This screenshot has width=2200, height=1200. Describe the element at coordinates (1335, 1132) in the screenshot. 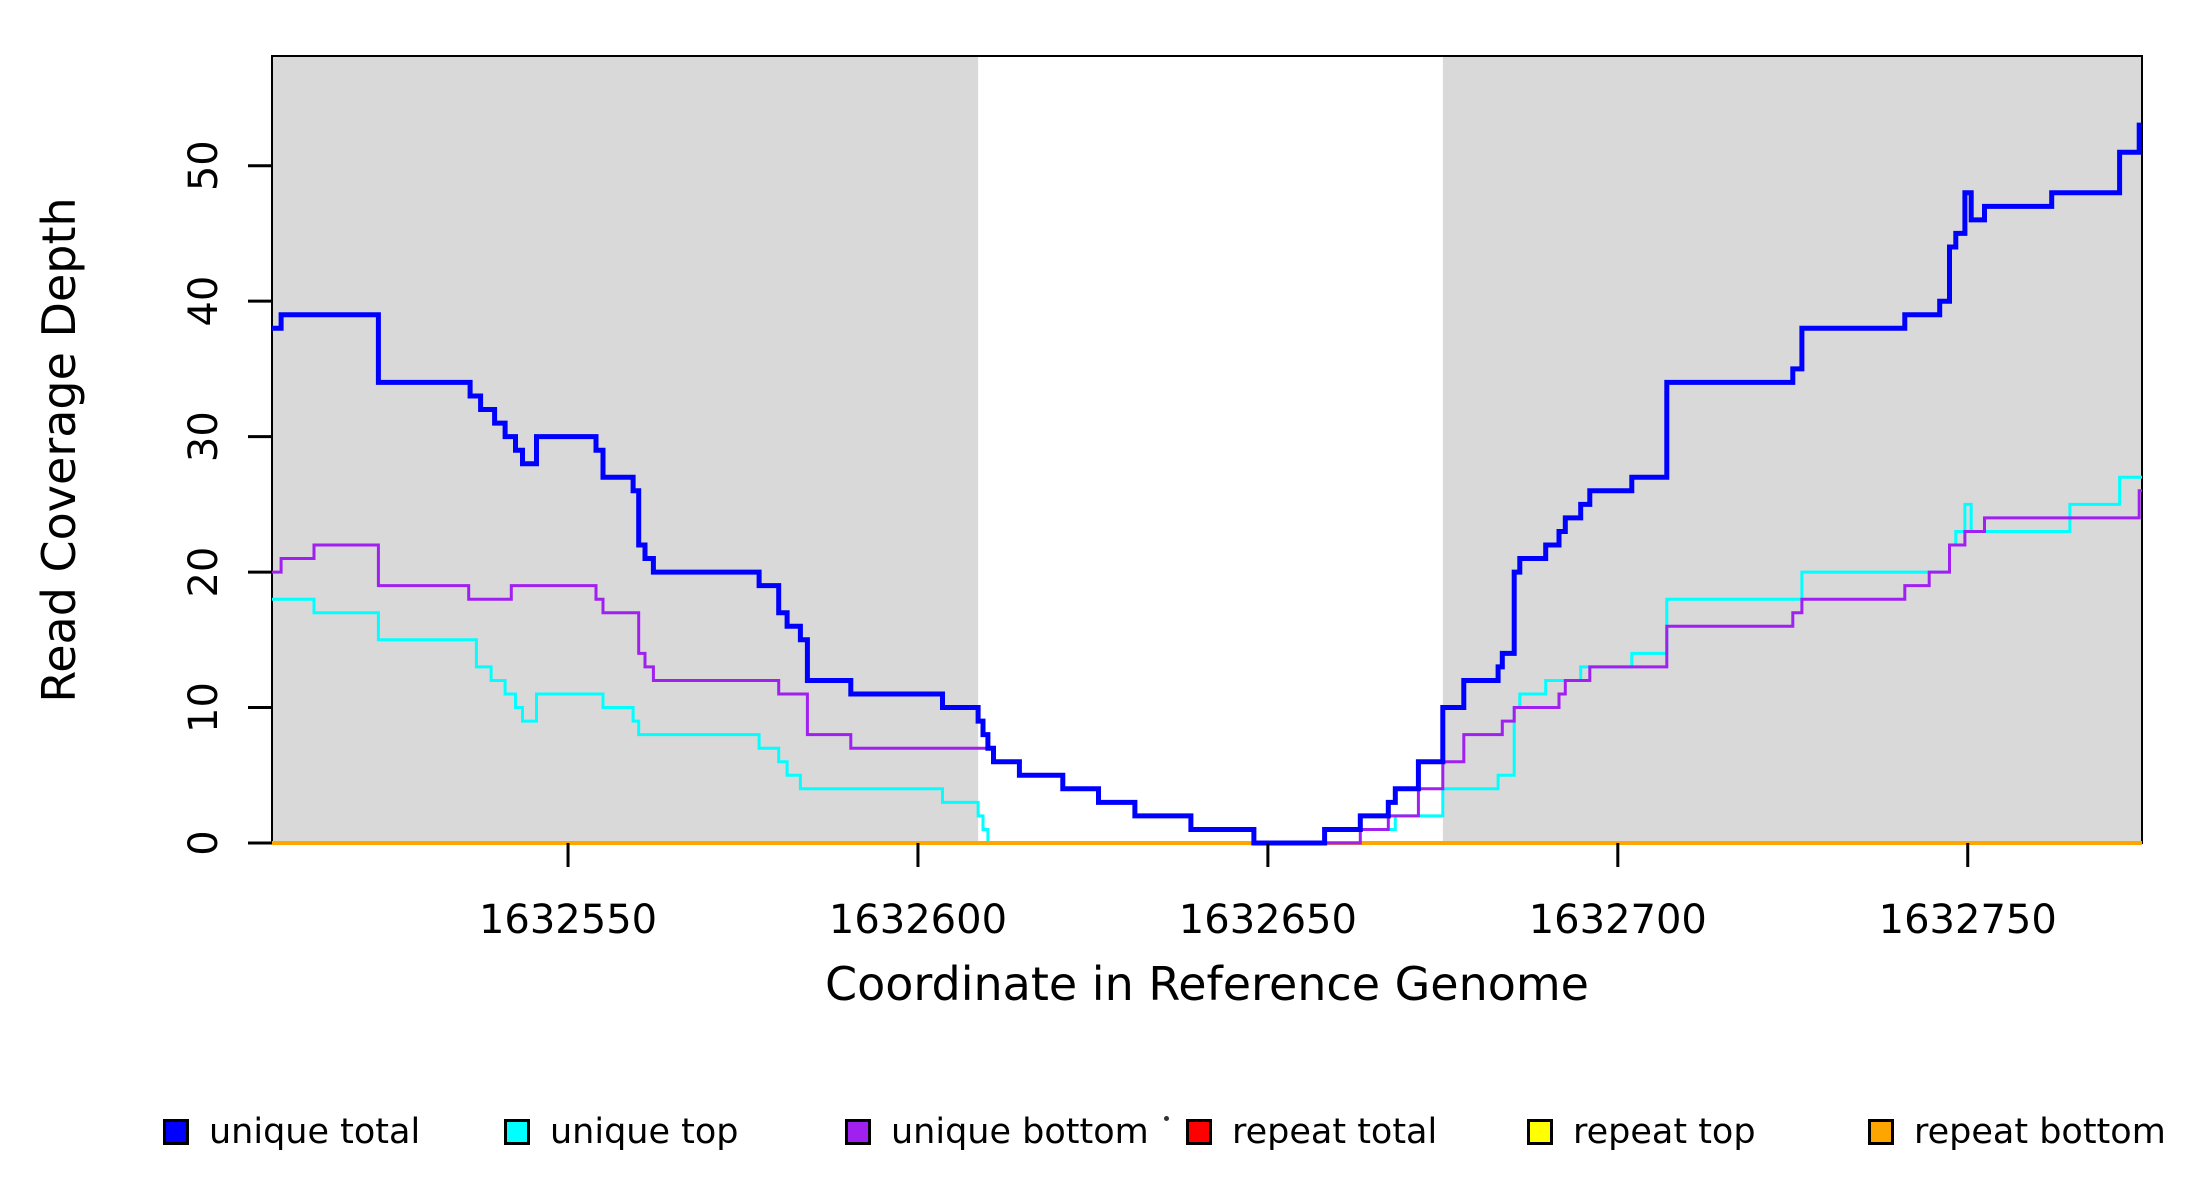

I see `legend-label: repeat total` at that location.